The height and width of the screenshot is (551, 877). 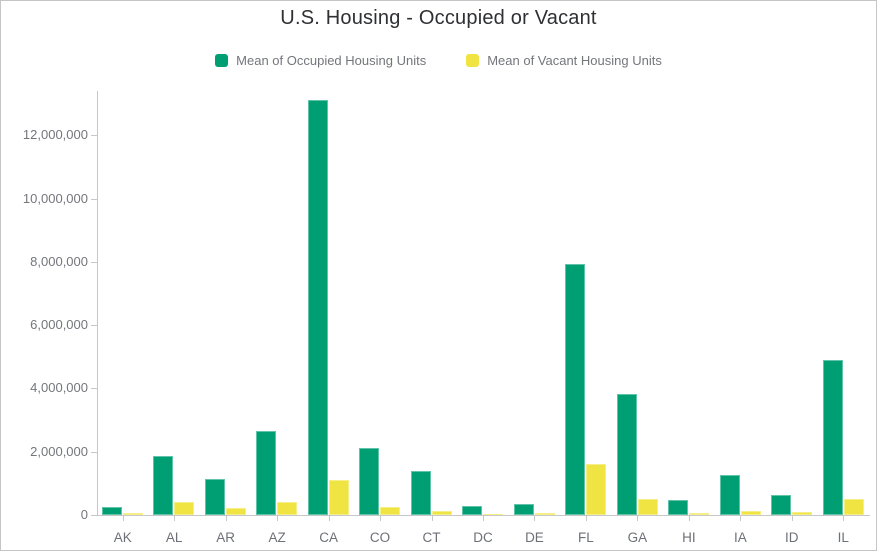 I want to click on bar-vacant-CA, so click(x=338, y=497).